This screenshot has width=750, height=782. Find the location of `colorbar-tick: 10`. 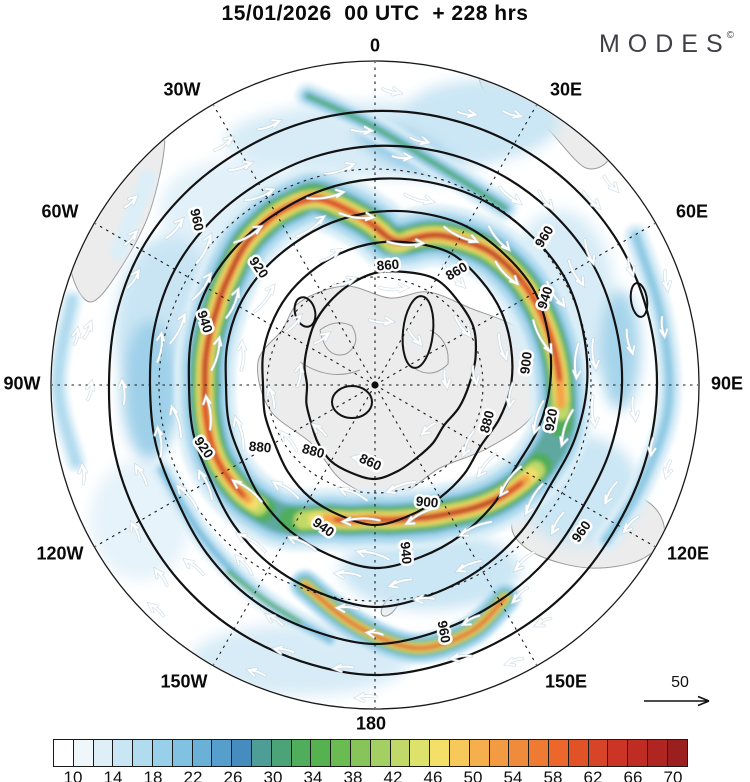

colorbar-tick: 10 is located at coordinates (73, 775).